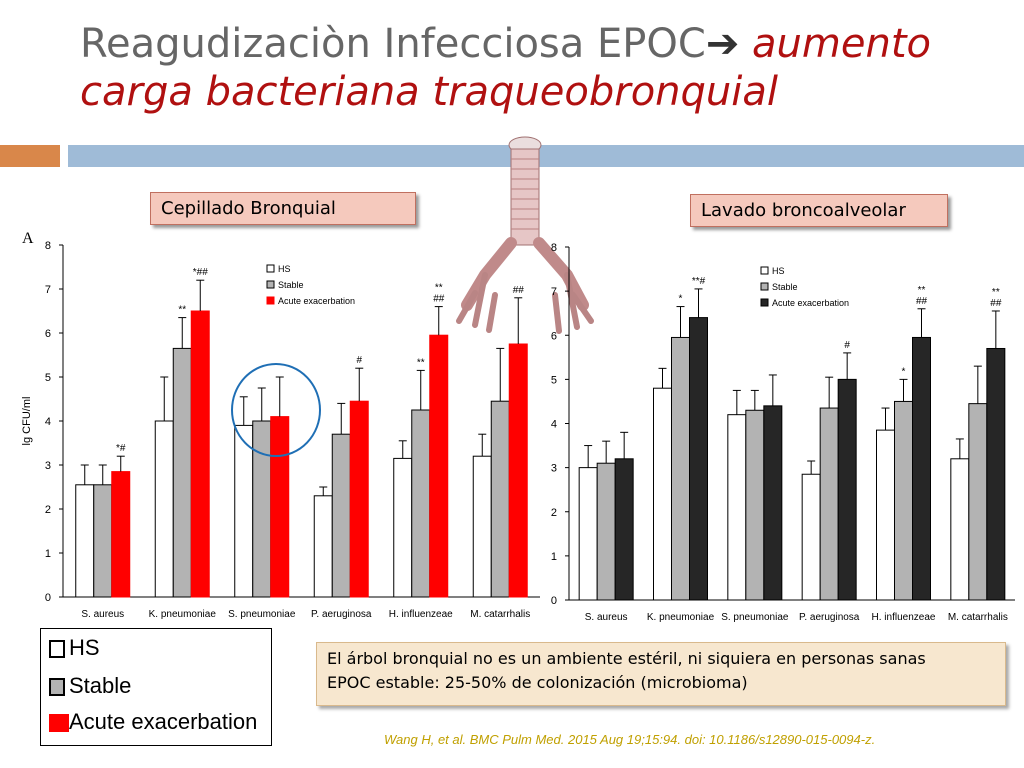 This screenshot has height=768, width=1024. What do you see at coordinates (778, 271) in the screenshot?
I see `legend-label: HS` at bounding box center [778, 271].